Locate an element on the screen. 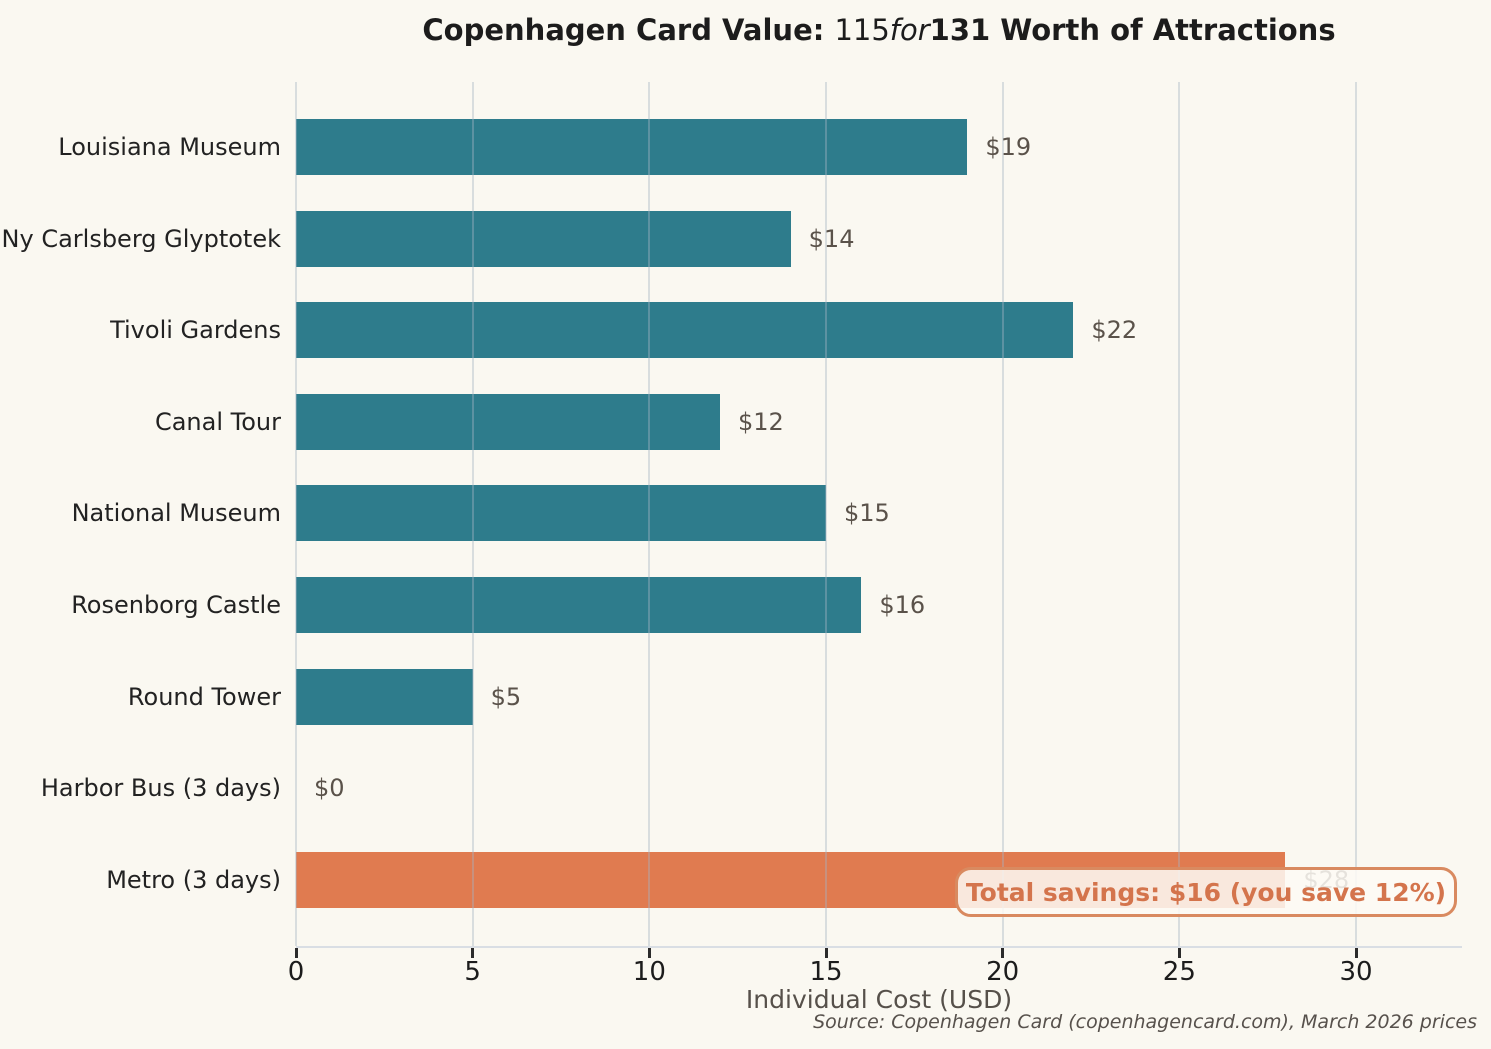 This screenshot has height=1049, width=1491. x-tick-label: 30 is located at coordinates (1356, 972).